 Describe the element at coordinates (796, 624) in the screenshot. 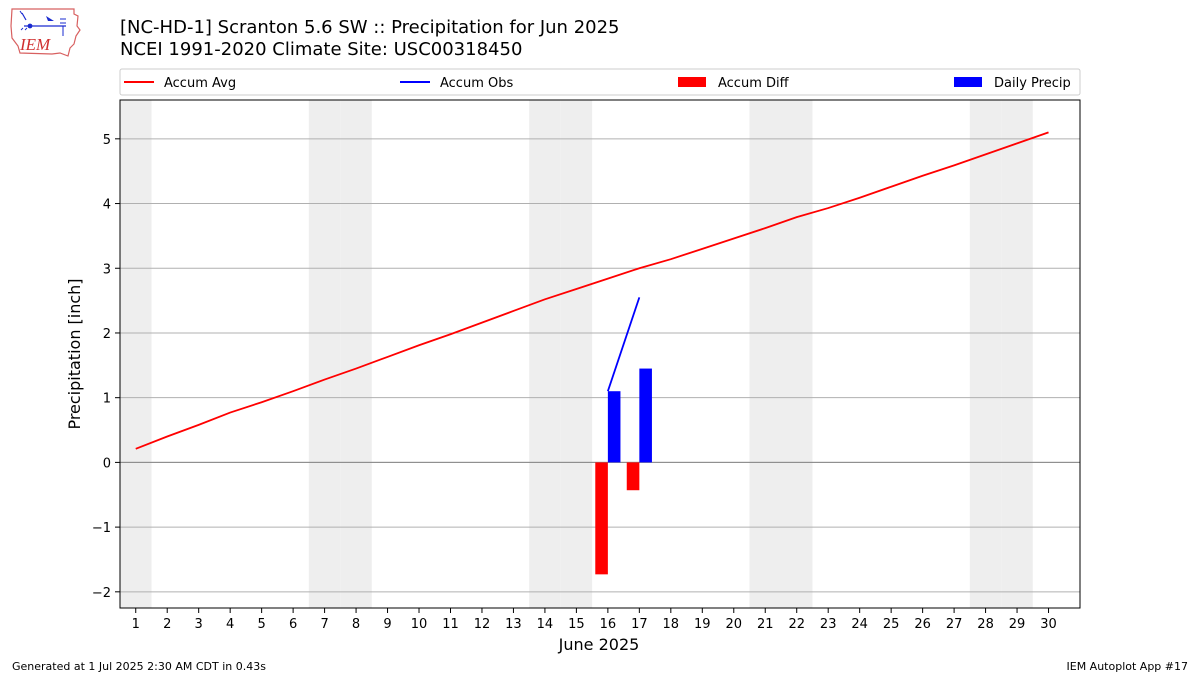

I see `x-tick-label: 22` at that location.